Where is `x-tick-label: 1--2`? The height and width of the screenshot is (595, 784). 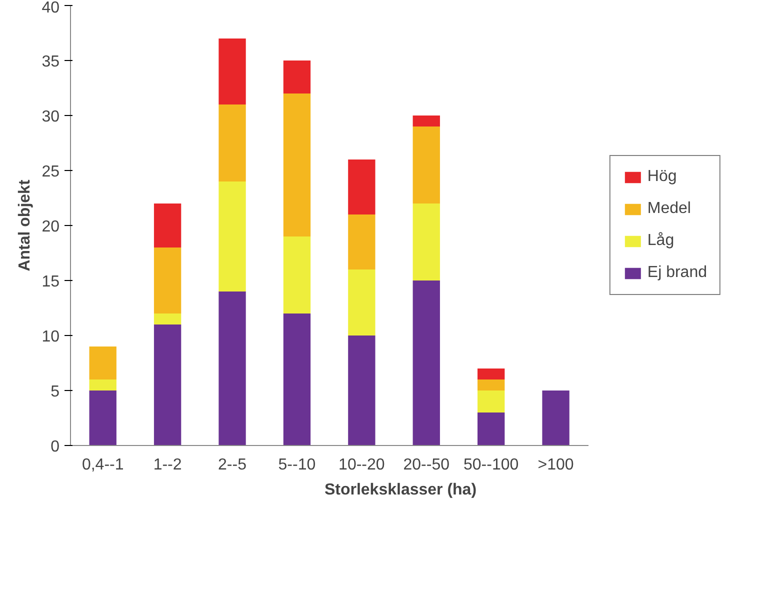 x-tick-label: 1--2 is located at coordinates (167, 465).